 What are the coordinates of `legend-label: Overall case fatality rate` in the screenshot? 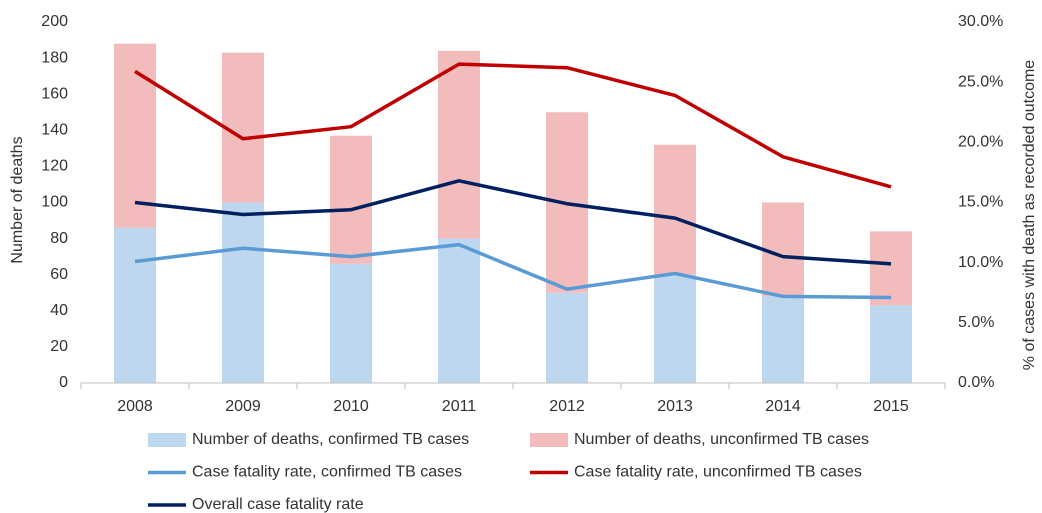 It's located at (278, 504).